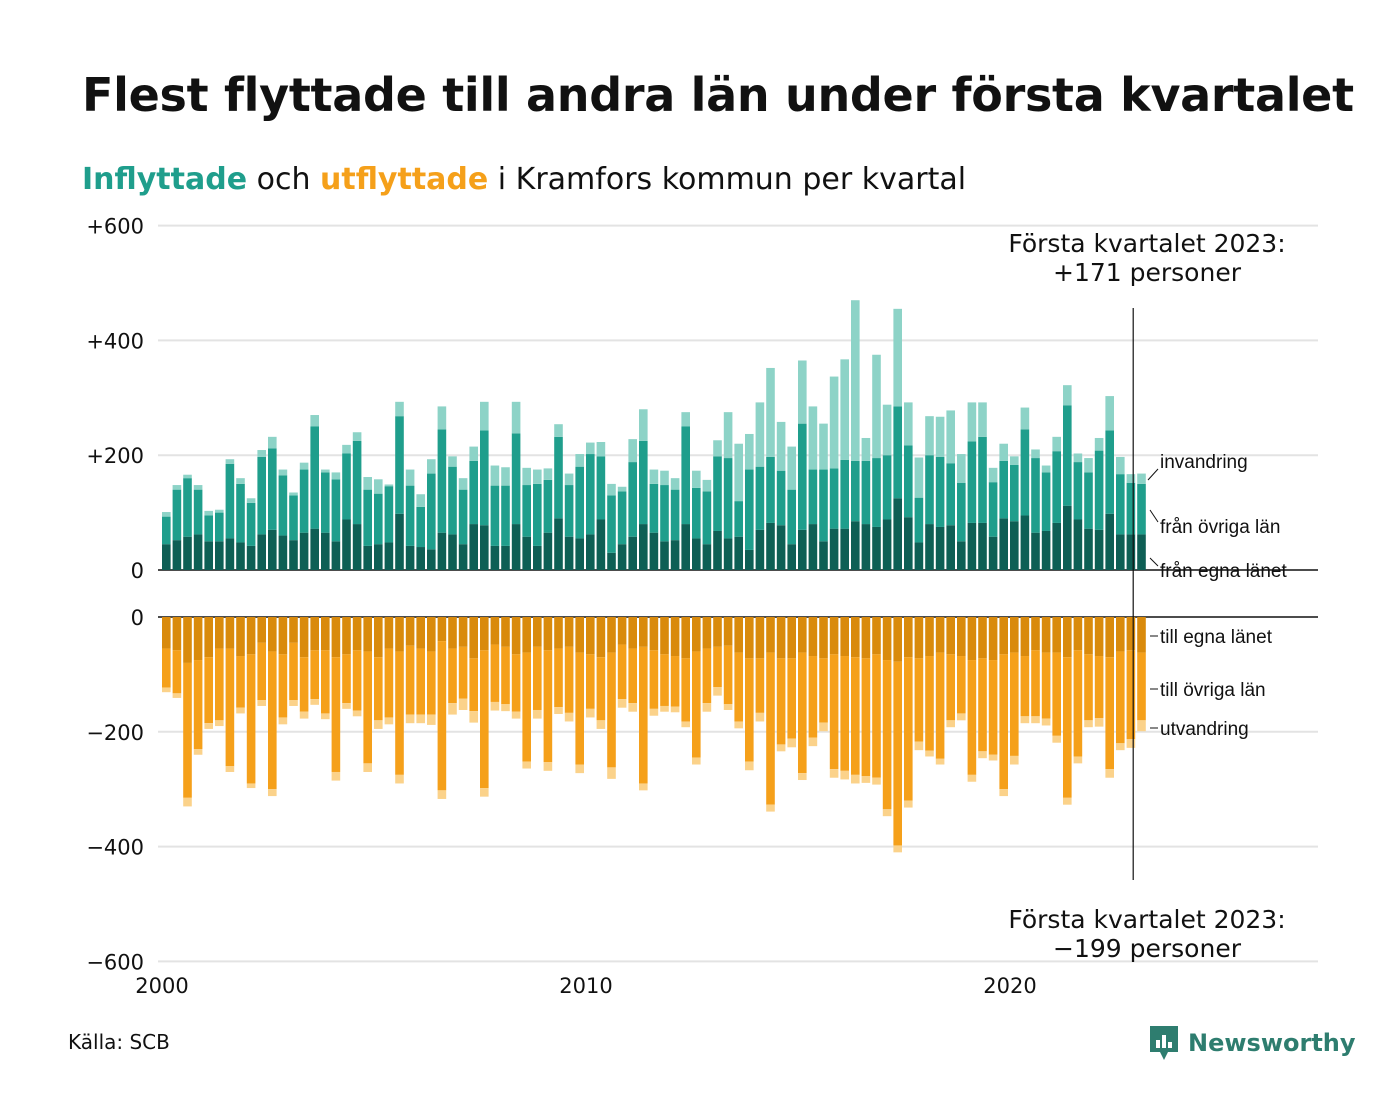 The image size is (1400, 1120). Describe the element at coordinates (115, 962) in the screenshot. I see `y-tick-label-bottom: −600` at that location.